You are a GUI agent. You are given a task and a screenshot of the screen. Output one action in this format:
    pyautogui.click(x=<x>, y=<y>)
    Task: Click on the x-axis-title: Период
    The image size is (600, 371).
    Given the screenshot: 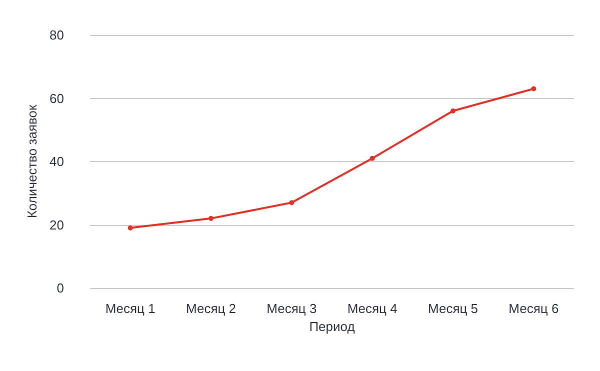 What is the action you would take?
    pyautogui.click(x=332, y=326)
    